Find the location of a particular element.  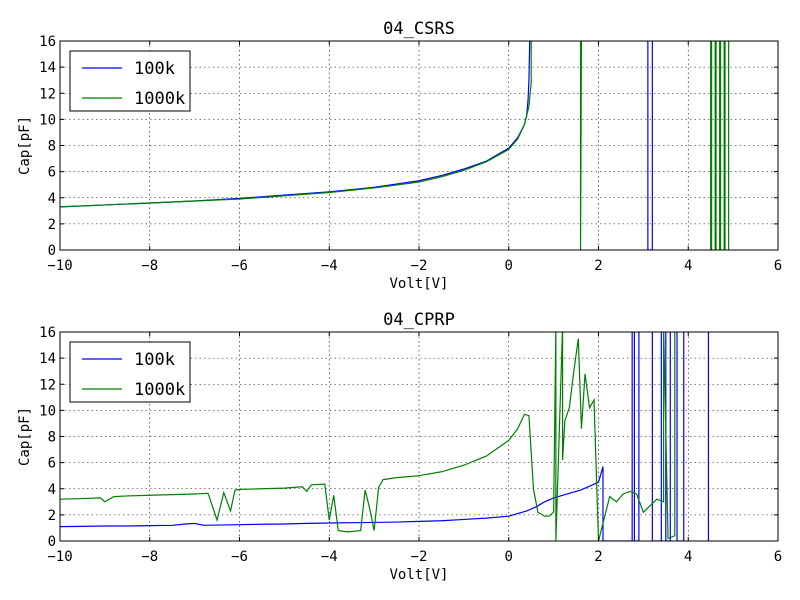

chart-title: 04_CSRS is located at coordinates (419, 29).